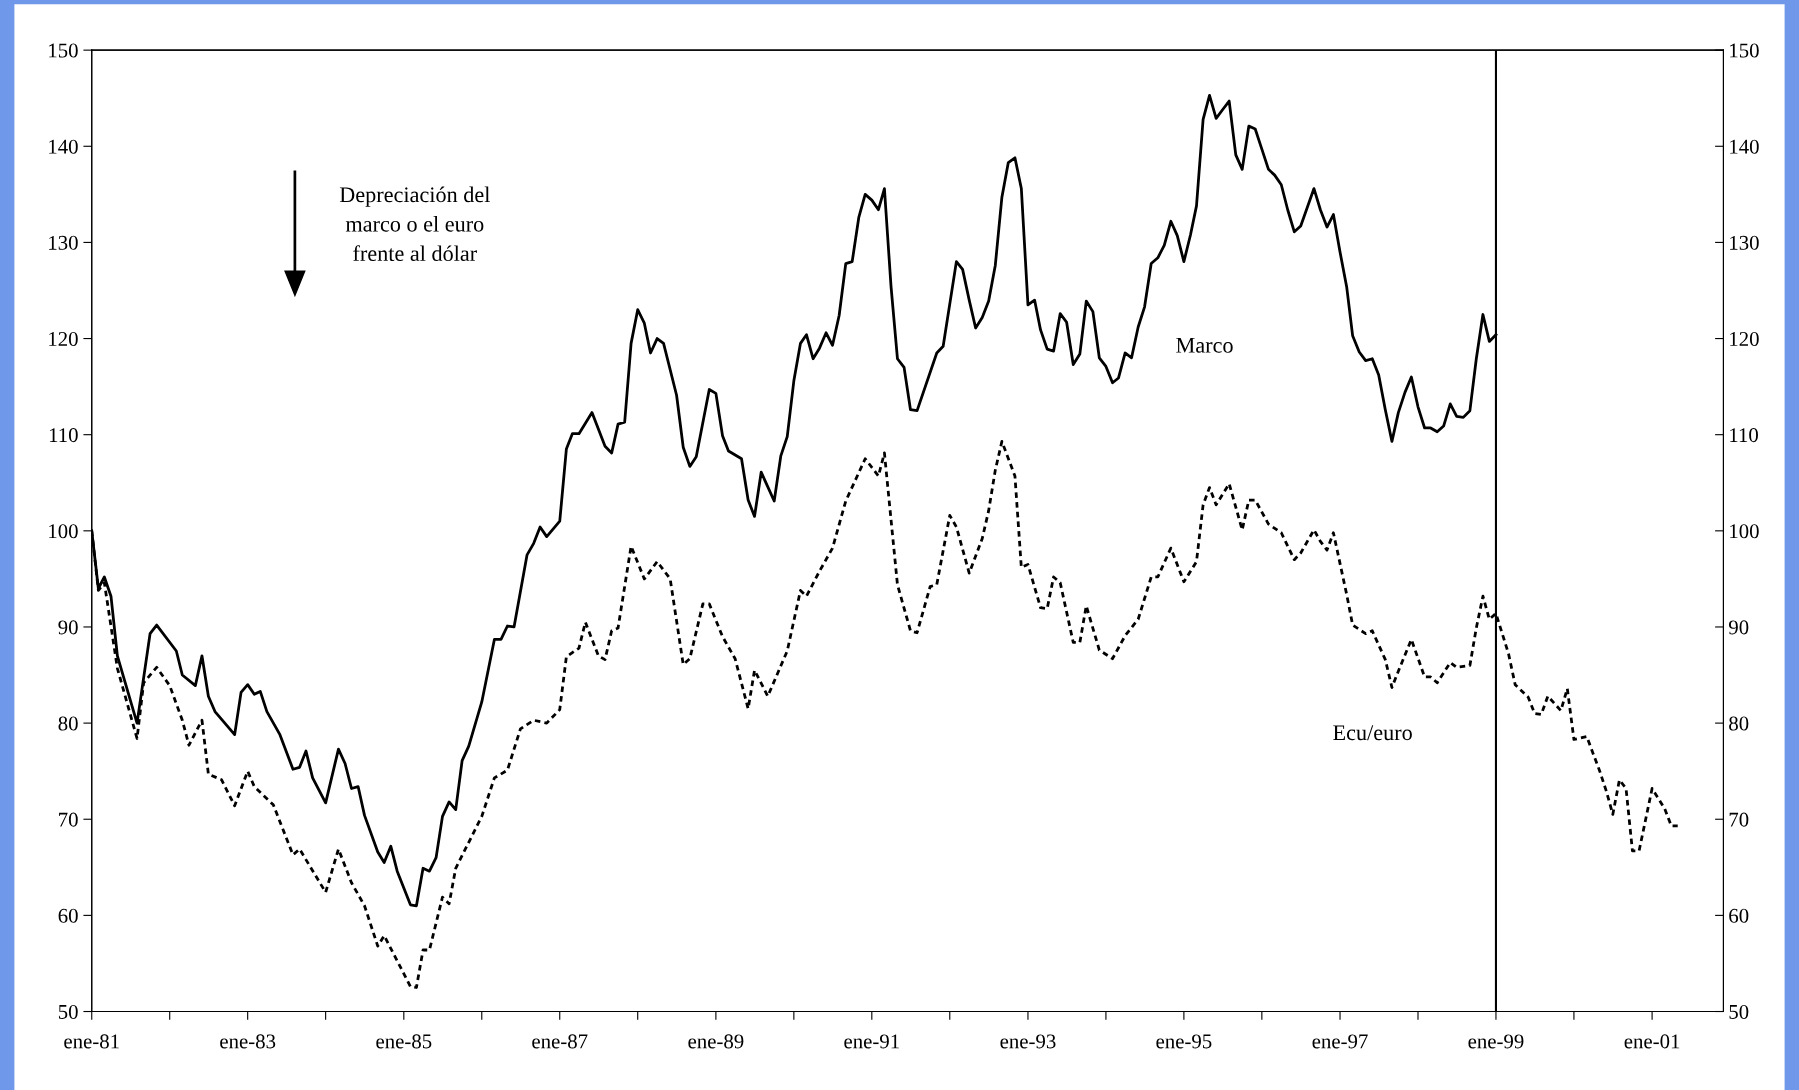  What do you see at coordinates (1739, 819) in the screenshot?
I see `y2-tick-label: 70` at bounding box center [1739, 819].